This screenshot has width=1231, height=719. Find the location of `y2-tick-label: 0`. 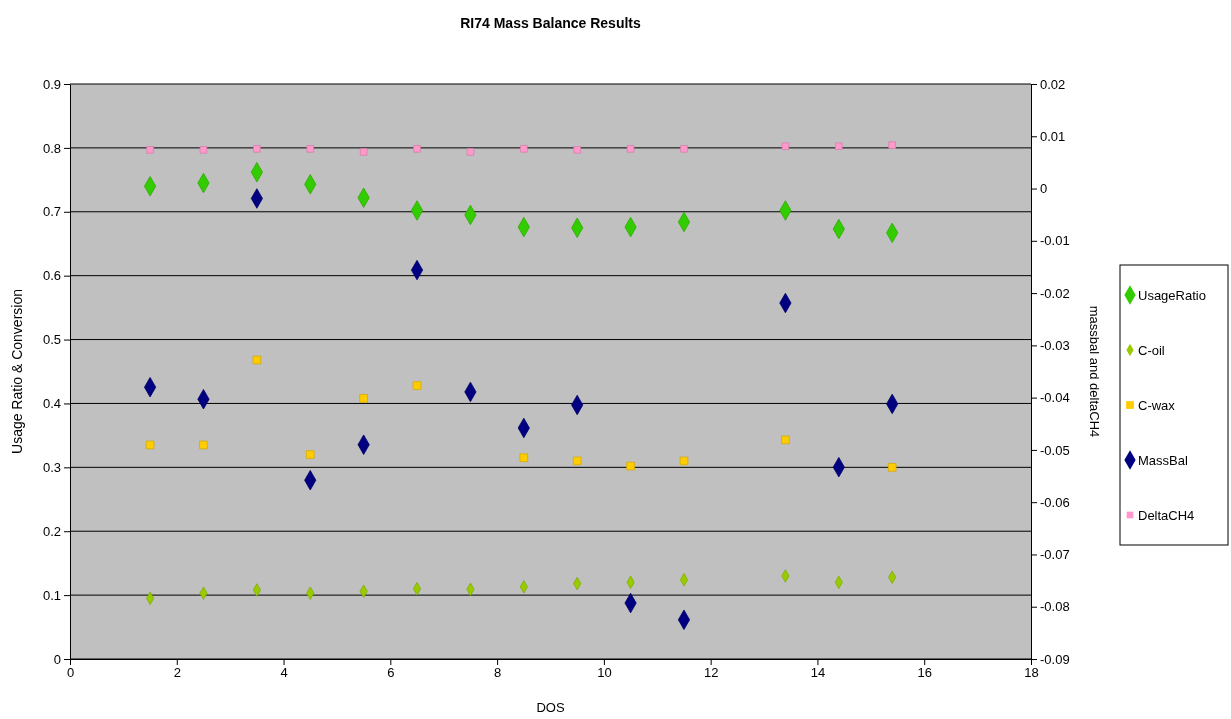

y2-tick-label: 0 is located at coordinates (1044, 189).